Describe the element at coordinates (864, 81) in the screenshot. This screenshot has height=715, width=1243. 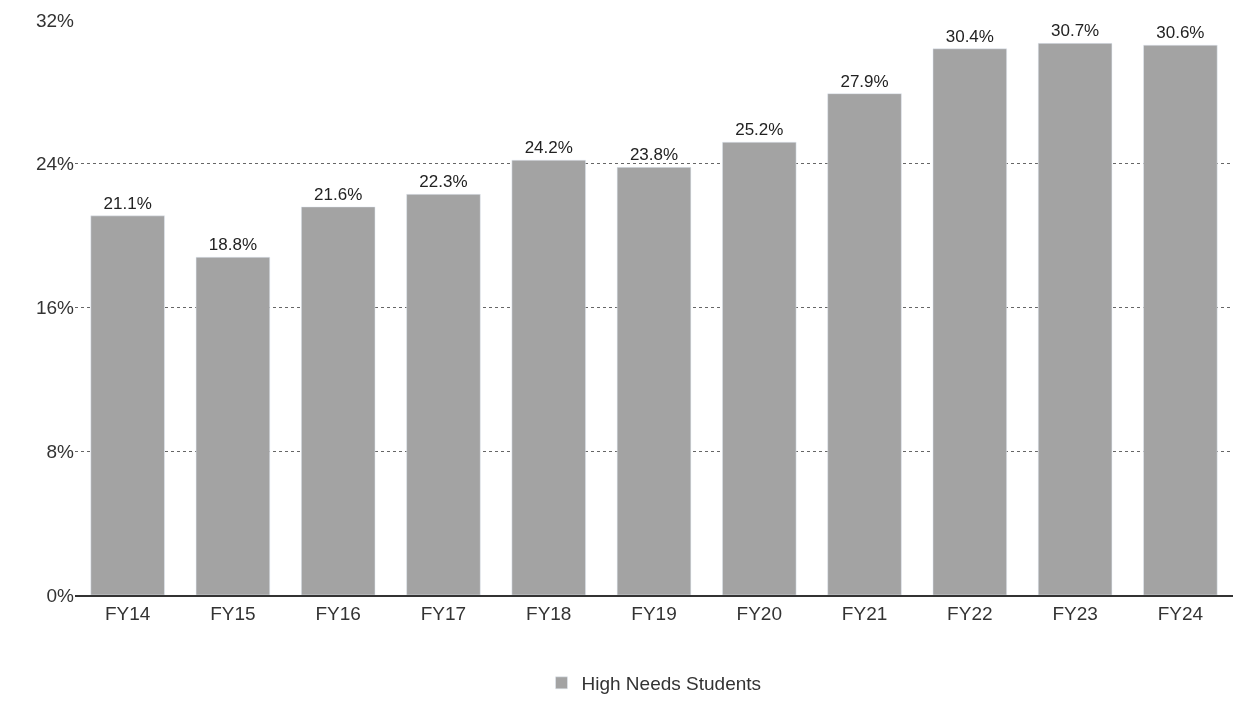
I see `data-label: 27.9%` at that location.